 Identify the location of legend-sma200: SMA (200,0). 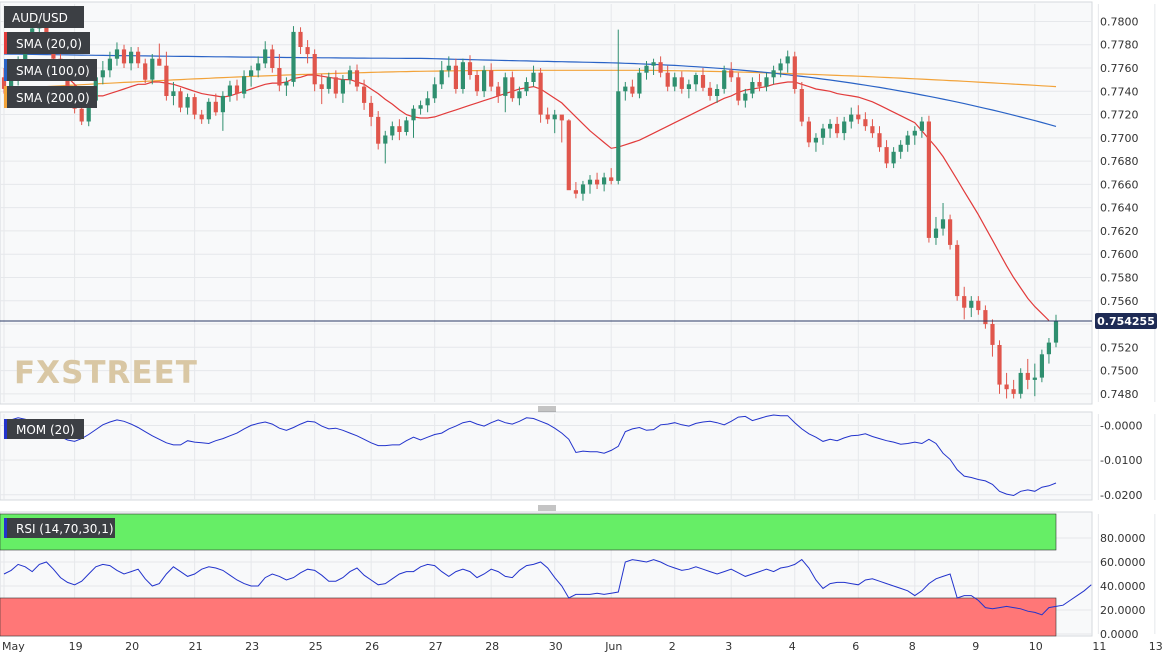
(50, 97).